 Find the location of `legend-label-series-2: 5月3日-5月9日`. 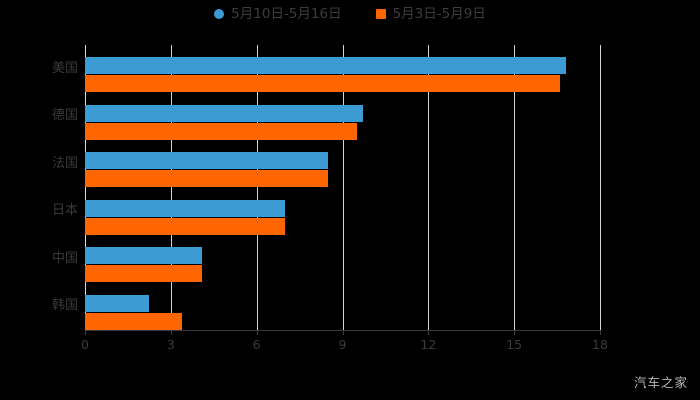

legend-label-series-2: 5月3日-5月9日 is located at coordinates (439, 14).